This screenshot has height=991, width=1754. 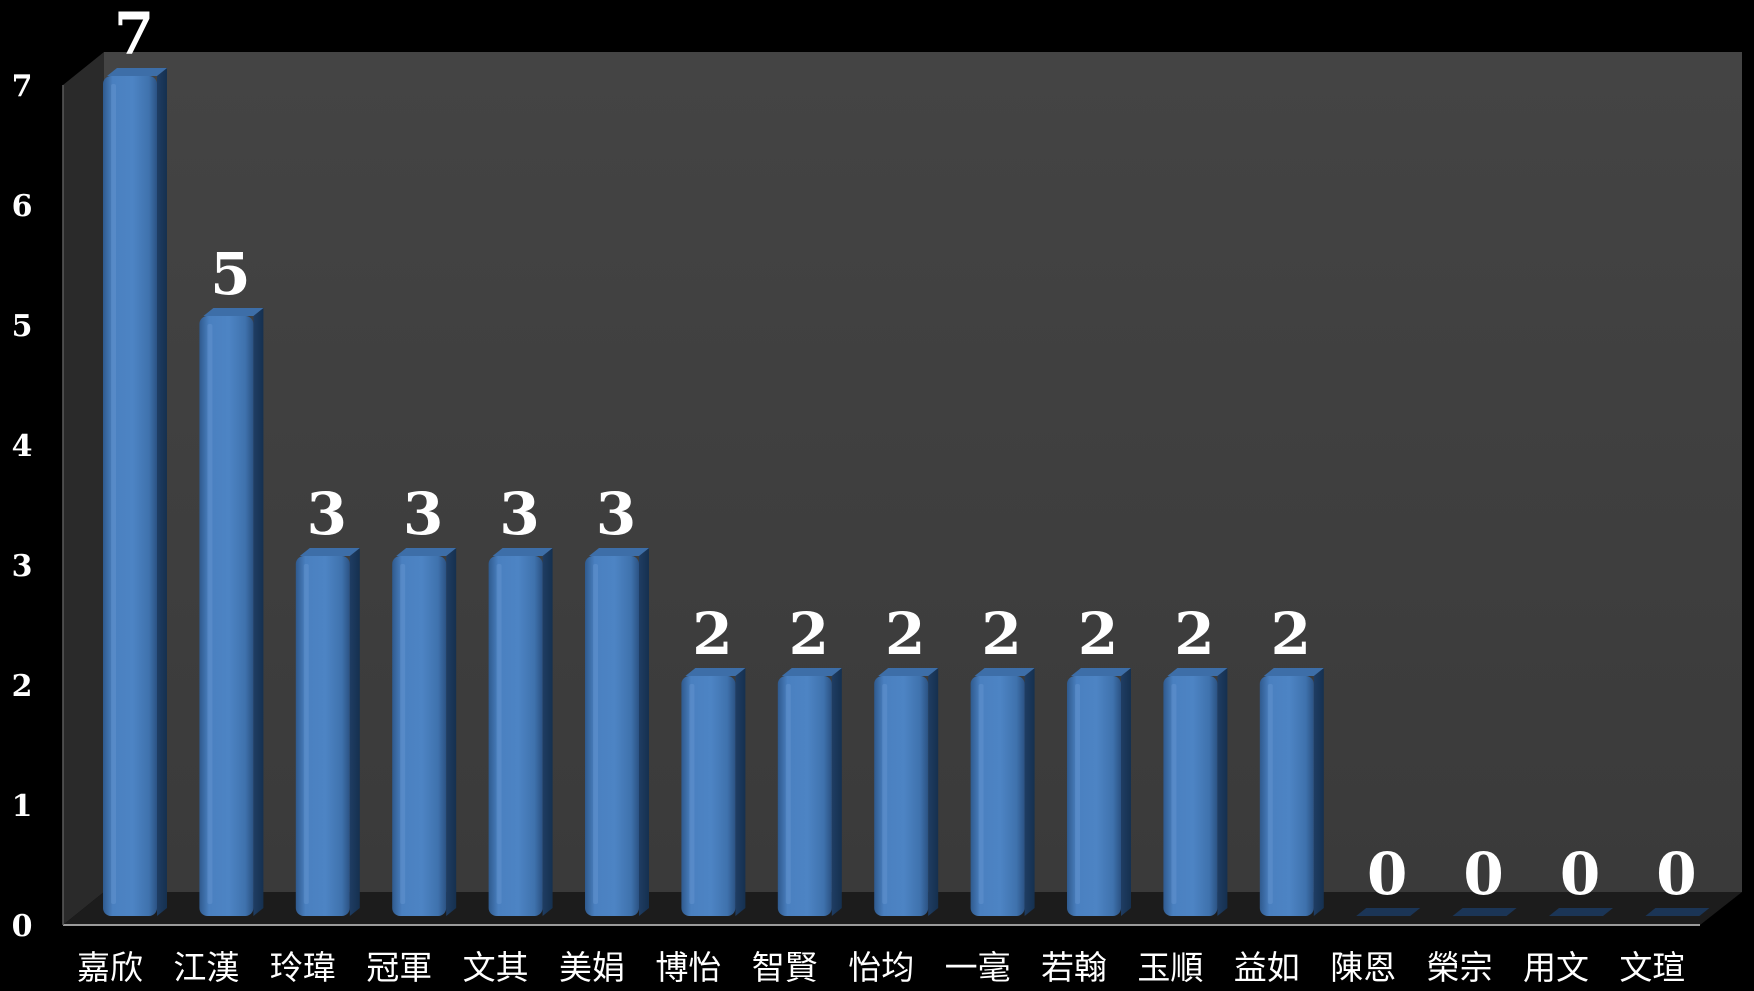 I want to click on y-tick-label: 6, so click(x=22, y=206).